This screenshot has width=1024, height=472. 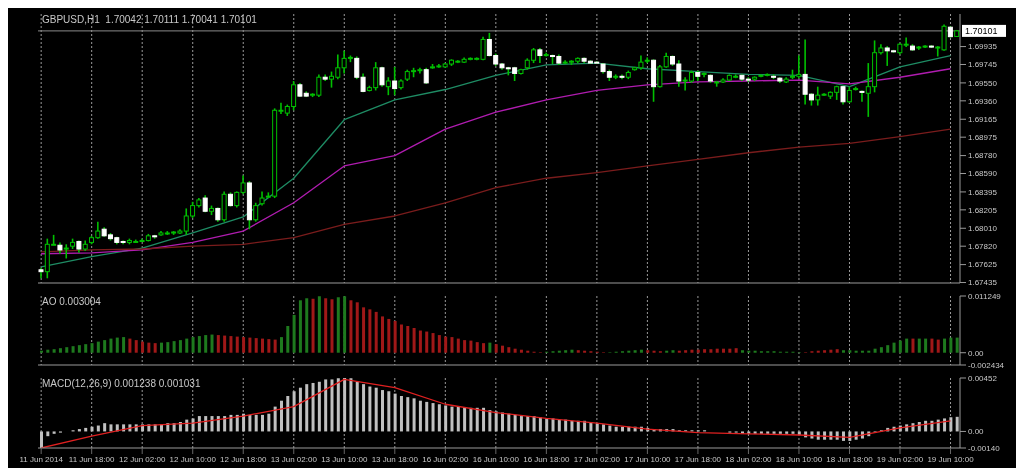 I want to click on chart-title: GBPUSD,H1 1.70042 1.70111 1.70041 1.70101, so click(x=149, y=19).